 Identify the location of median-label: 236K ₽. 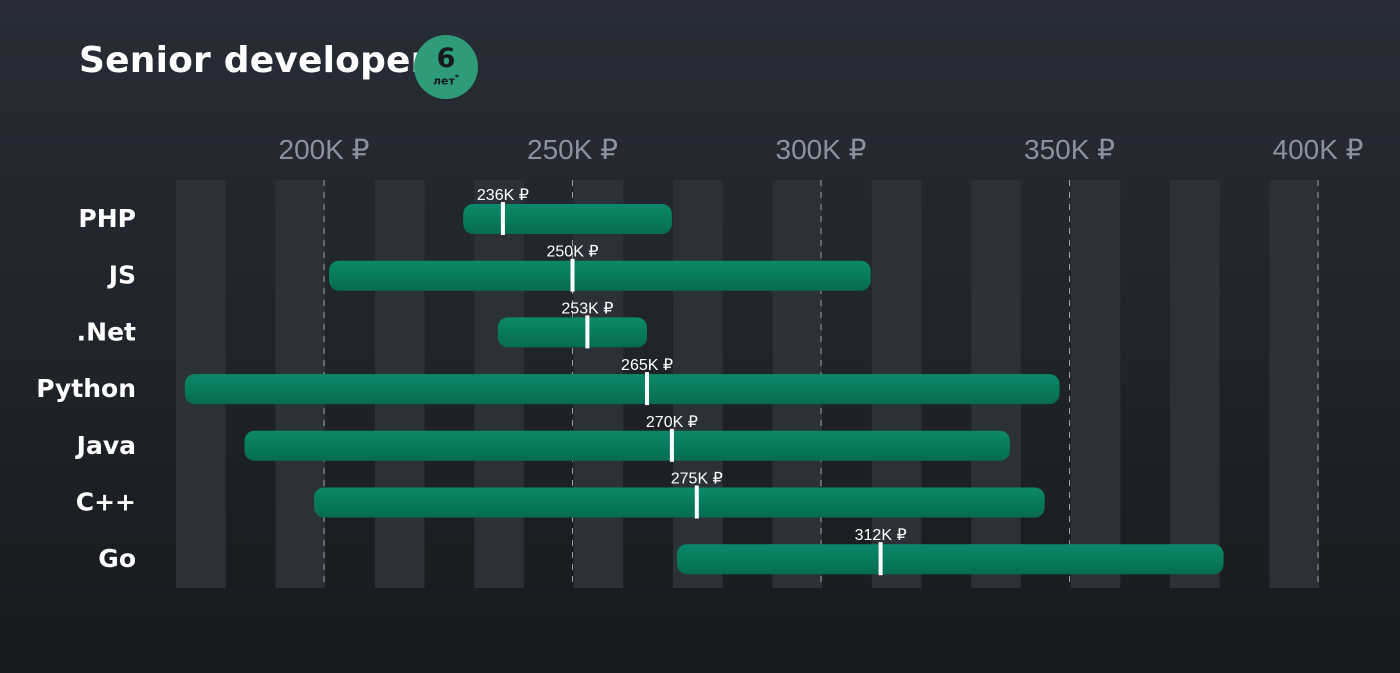
(503, 195).